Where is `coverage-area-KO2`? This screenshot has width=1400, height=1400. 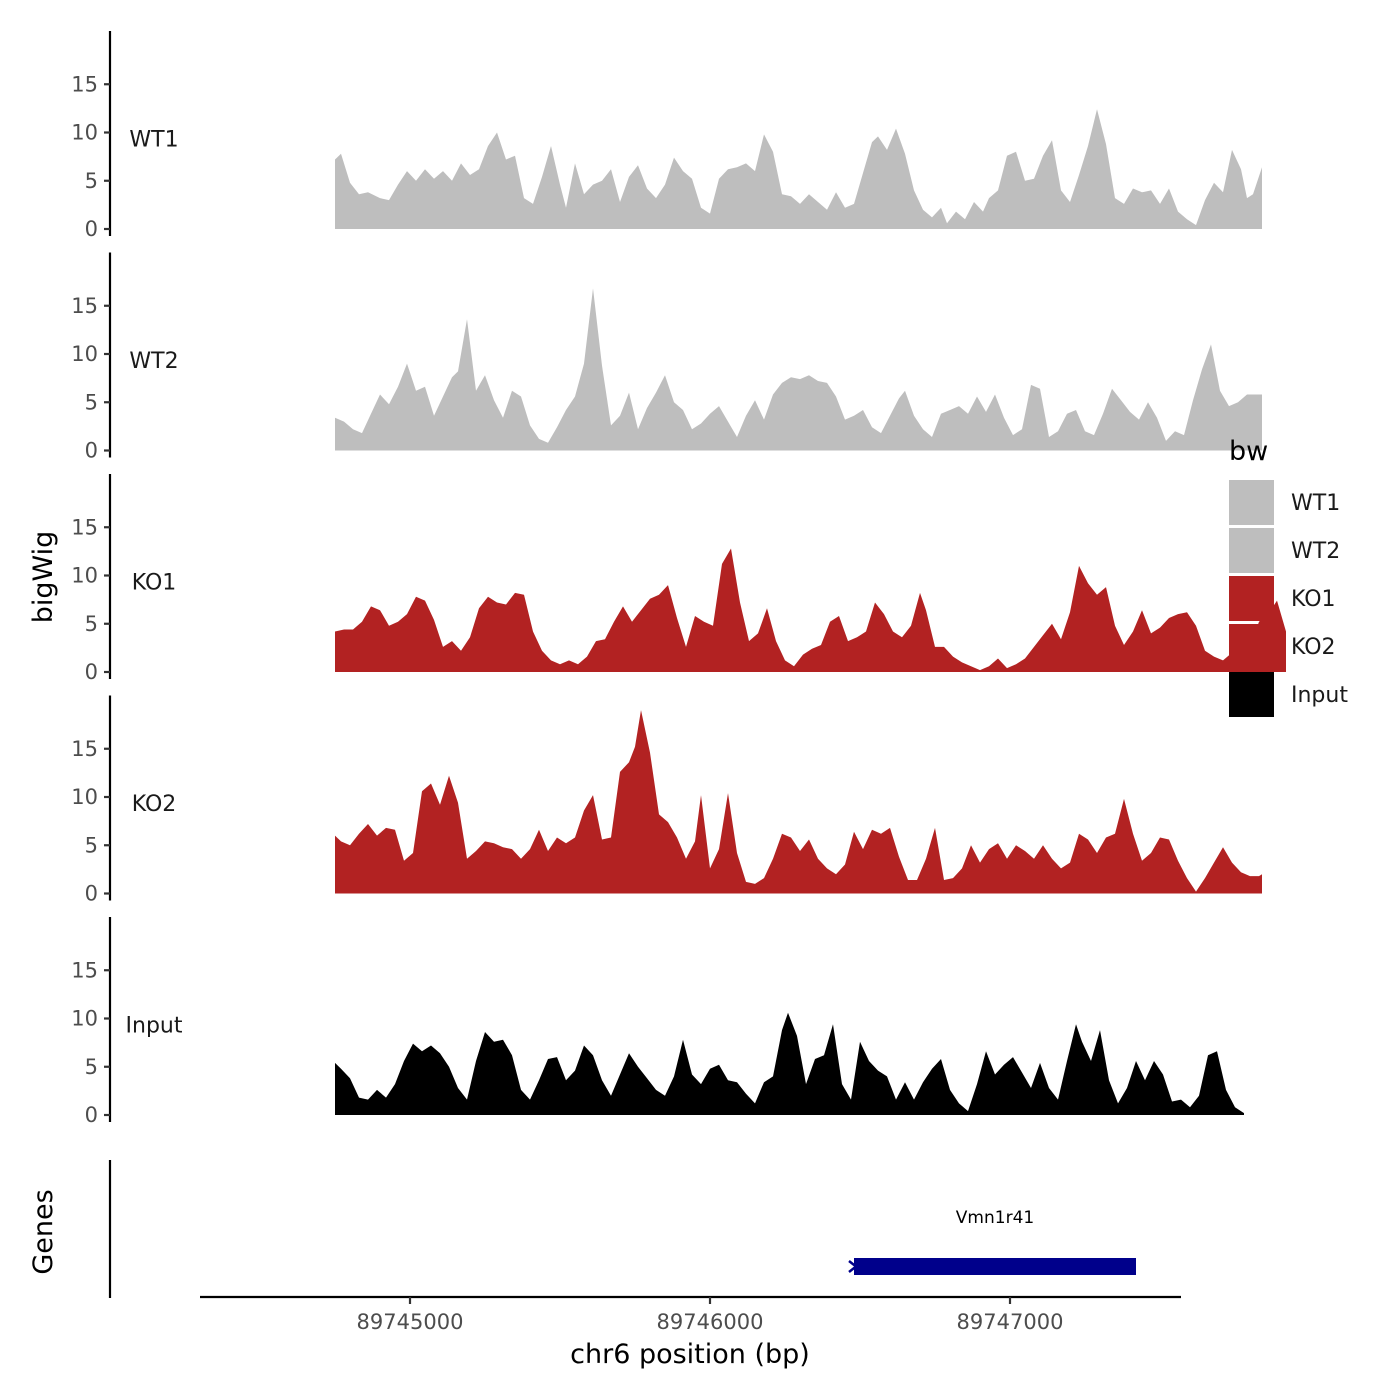 coverage-area-KO2 is located at coordinates (798, 802).